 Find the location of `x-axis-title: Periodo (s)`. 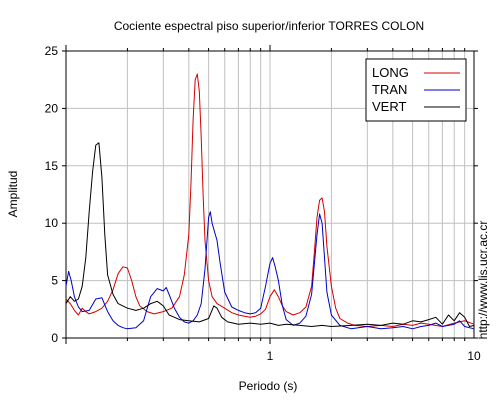

x-axis-title: Periodo (s) is located at coordinates (268, 386).